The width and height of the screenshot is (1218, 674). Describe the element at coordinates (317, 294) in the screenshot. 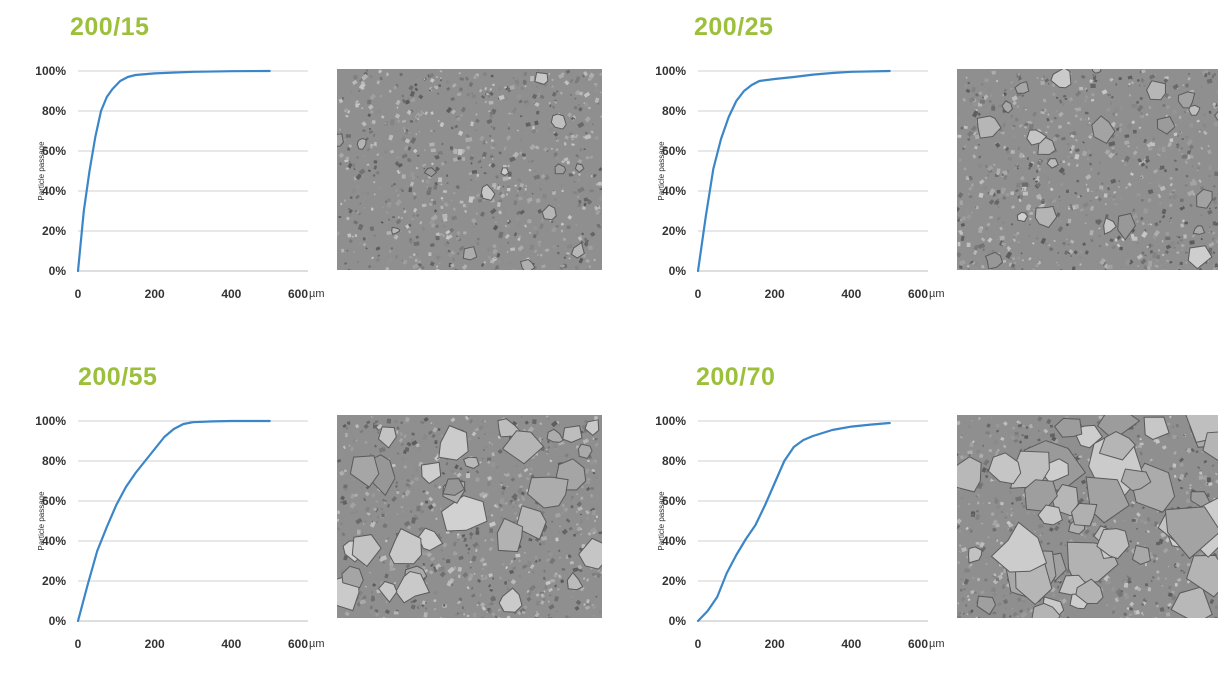

I see `x-axis-unit-label: µm` at that location.